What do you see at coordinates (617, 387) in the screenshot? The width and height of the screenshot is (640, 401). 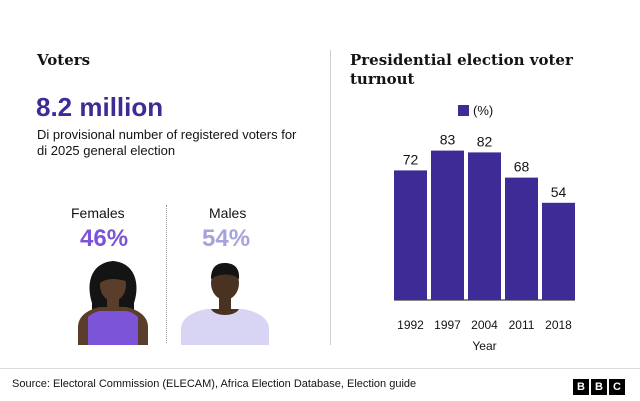 I see `bbc-logo-letter: C` at bounding box center [617, 387].